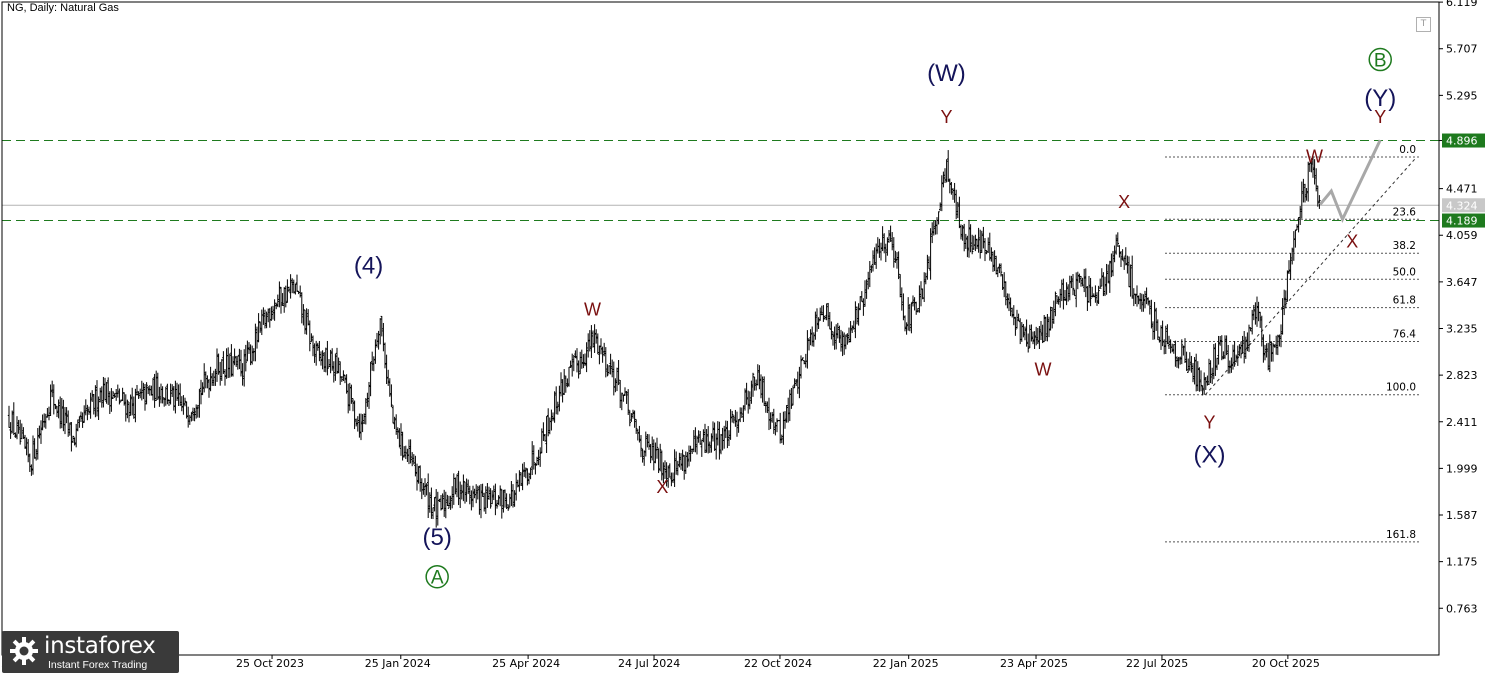 The width and height of the screenshot is (1500, 675). Describe the element at coordinates (1352, 242) in the screenshot. I see `wave-label: X` at that location.